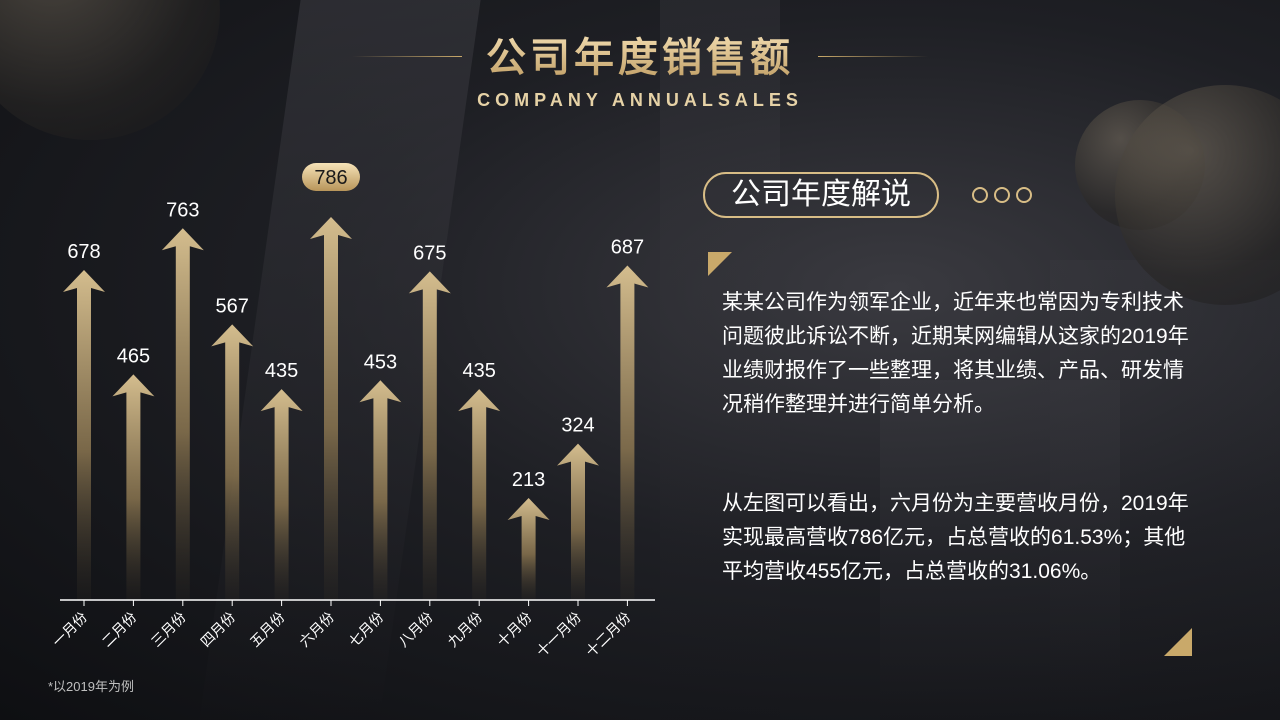 The image size is (1280, 720). What do you see at coordinates (232, 462) in the screenshot?
I see `bar-四月份` at bounding box center [232, 462].